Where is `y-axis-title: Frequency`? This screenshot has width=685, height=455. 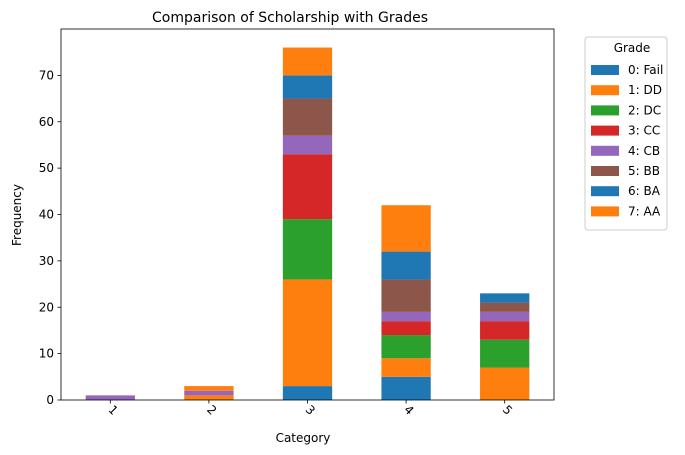
y-axis-title: Frequency is located at coordinates (17, 215).